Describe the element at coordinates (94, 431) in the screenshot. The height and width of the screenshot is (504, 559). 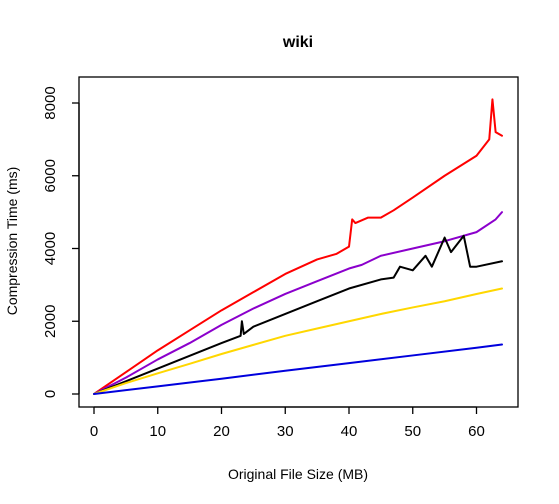
I see `x-tick-label-0: 0` at that location.